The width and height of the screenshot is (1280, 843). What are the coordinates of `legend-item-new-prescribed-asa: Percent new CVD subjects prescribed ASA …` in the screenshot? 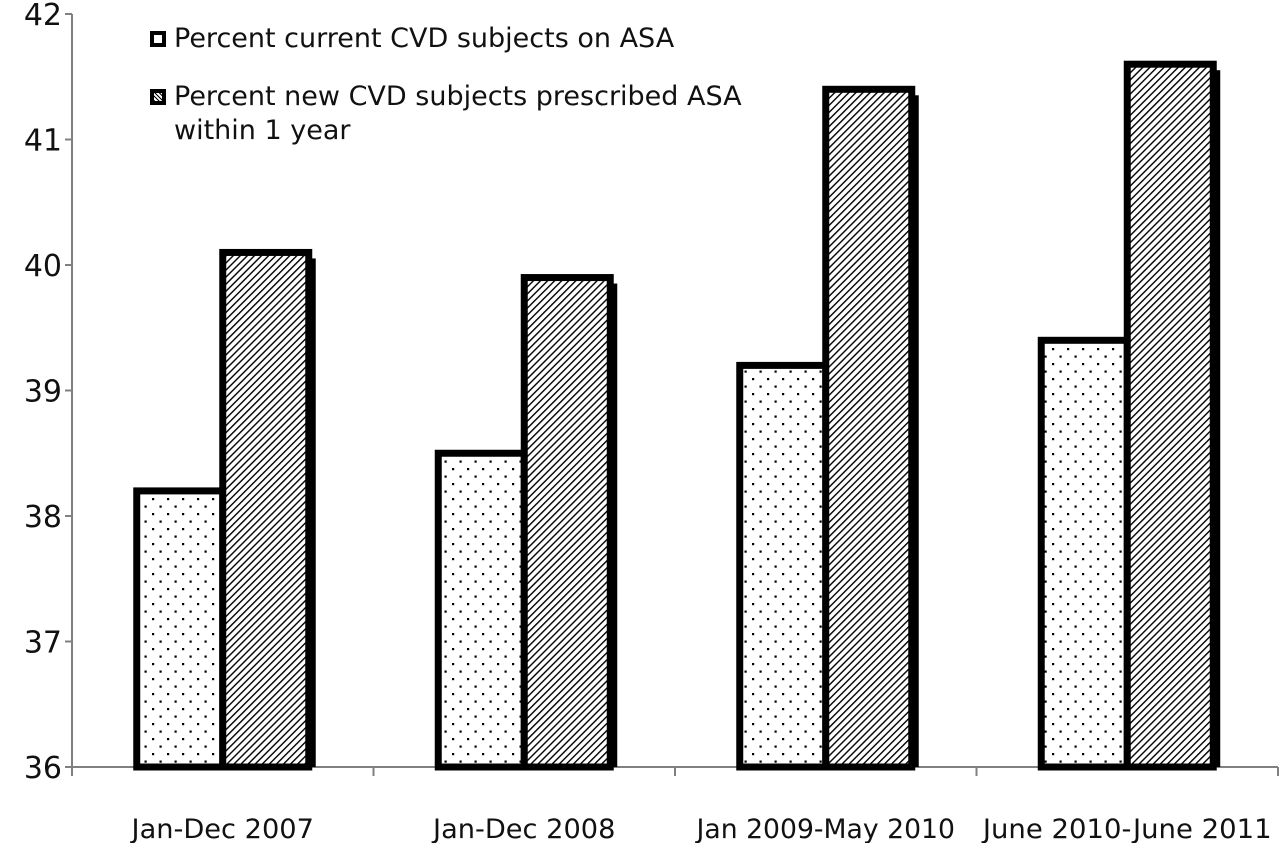 It's located at (452, 114).